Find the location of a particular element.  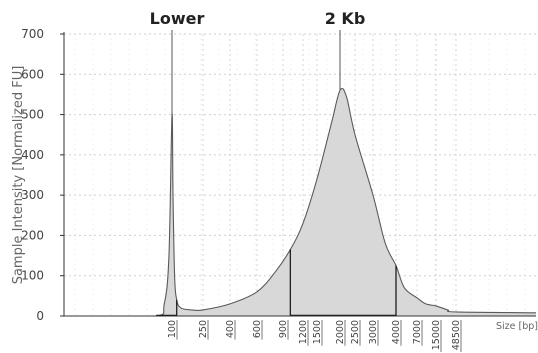

peak-annotations: Lower 2 Kb is located at coordinates (258, 62).